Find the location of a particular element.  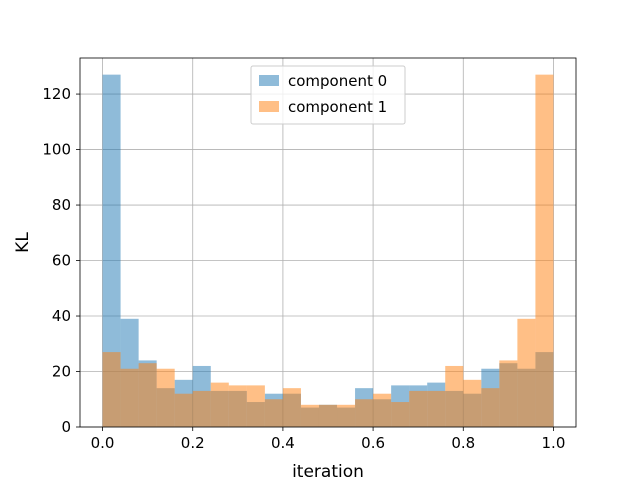

x-tick-label-3: 0.6 is located at coordinates (373, 443).